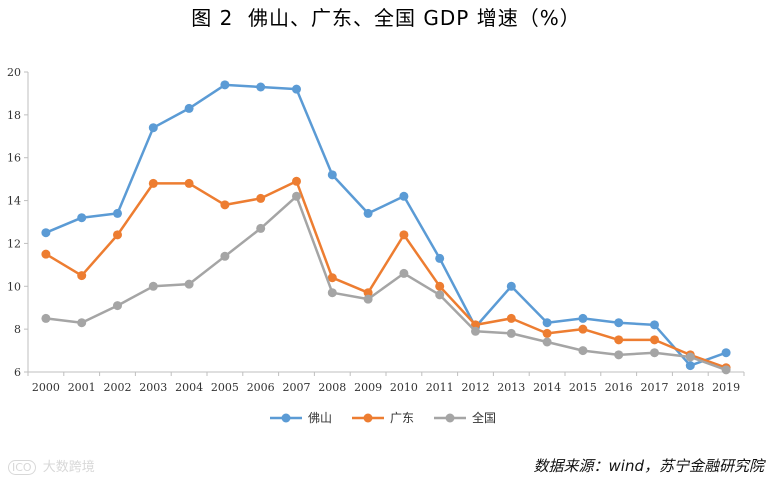 The image size is (772, 479). What do you see at coordinates (153, 387) in the screenshot?
I see `x-tick-label: 2003` at bounding box center [153, 387].